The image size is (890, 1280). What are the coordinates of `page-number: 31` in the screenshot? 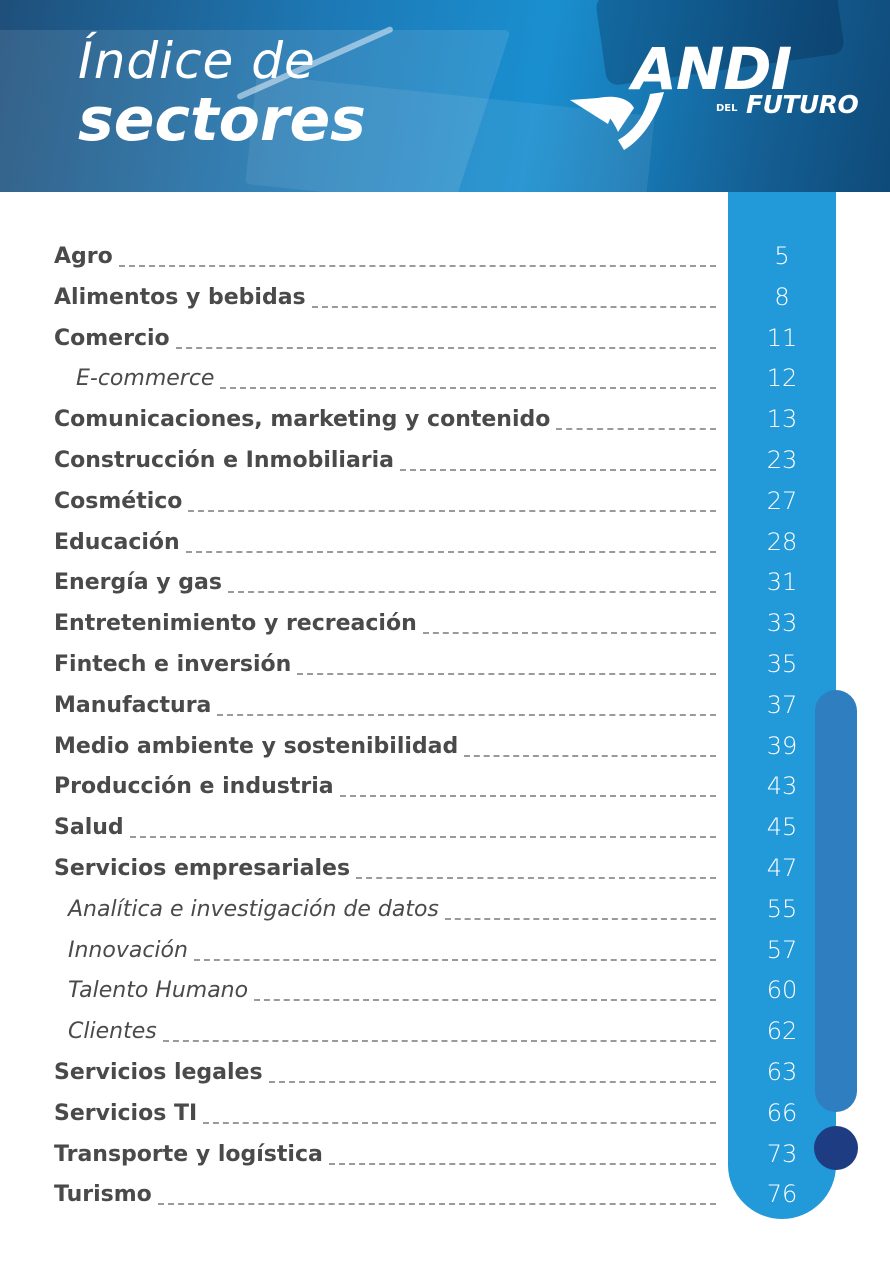 It's located at (782, 582).